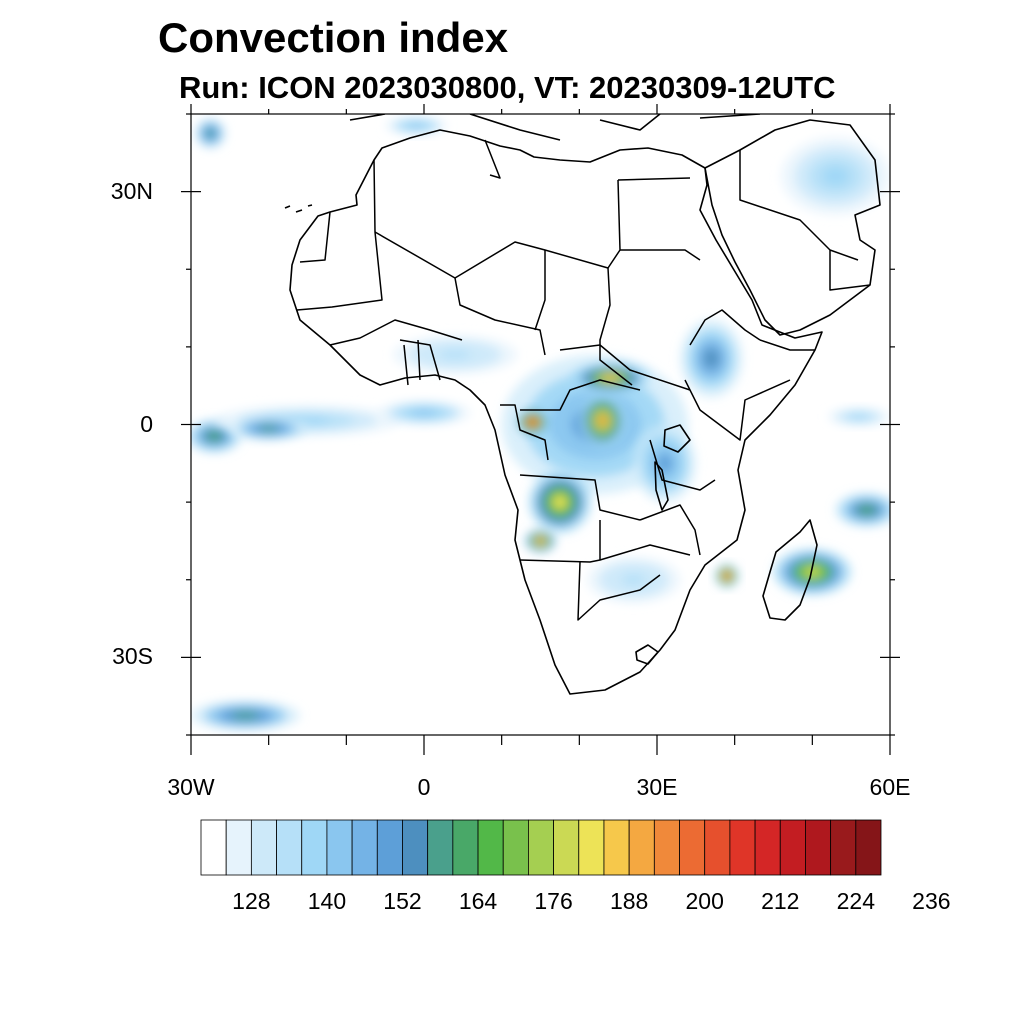 The width and height of the screenshot is (1024, 1024). Describe the element at coordinates (553, 901) in the screenshot. I see `colorbar-tick-label: 176` at that location.